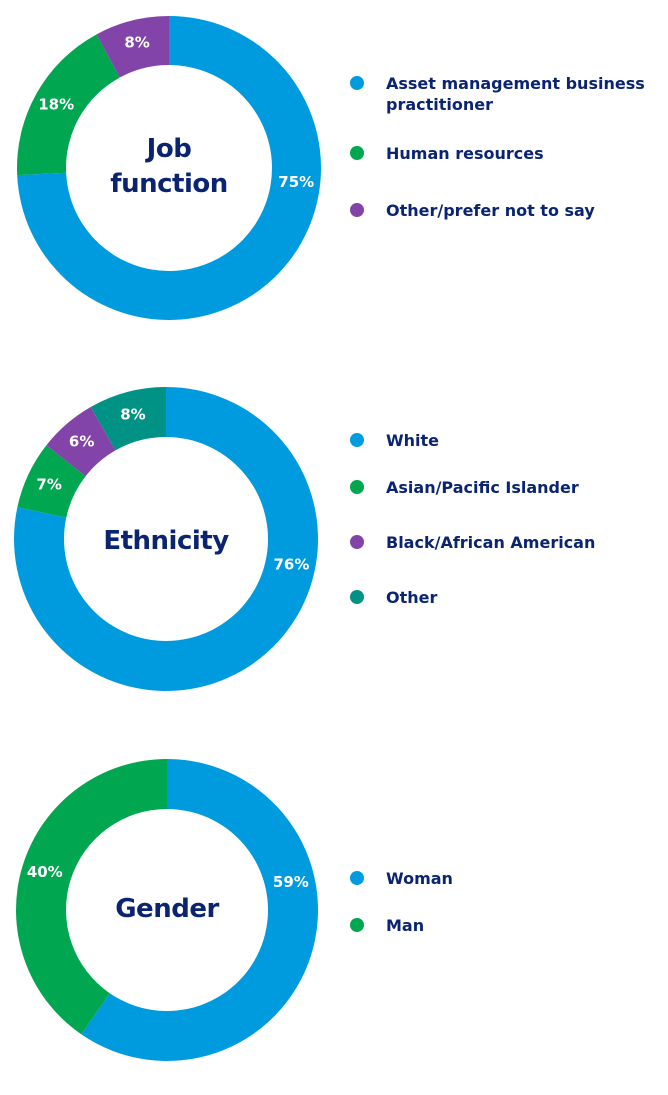  I want to click on chart-title: Gender, so click(167, 909).